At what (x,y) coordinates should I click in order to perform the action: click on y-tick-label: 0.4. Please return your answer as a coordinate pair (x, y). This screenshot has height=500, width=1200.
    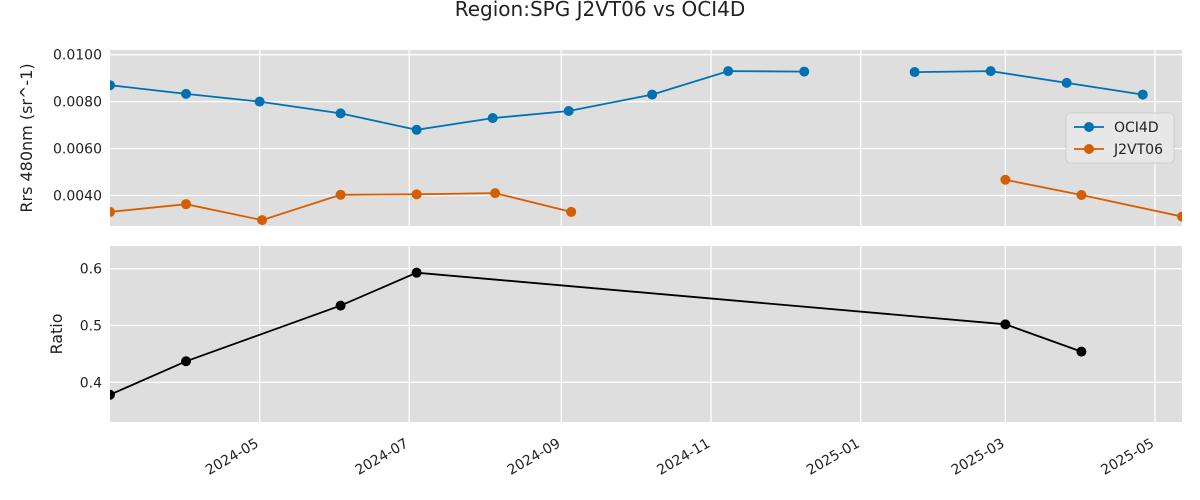
    Looking at the image, I should click on (91, 383).